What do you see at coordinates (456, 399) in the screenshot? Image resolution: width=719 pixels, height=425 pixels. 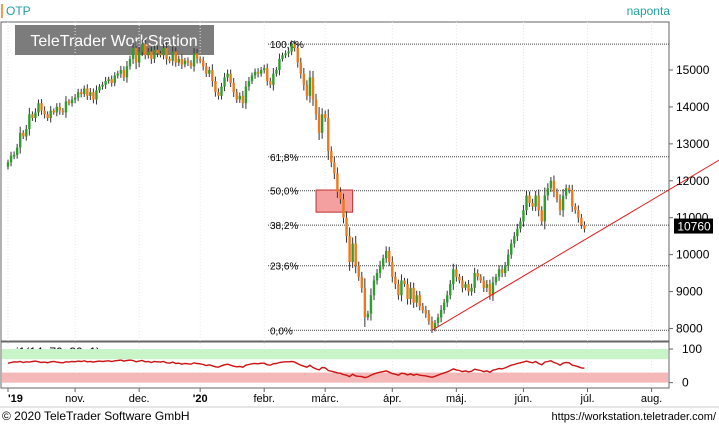 I see `time-axis-label: máj.` at bounding box center [456, 399].